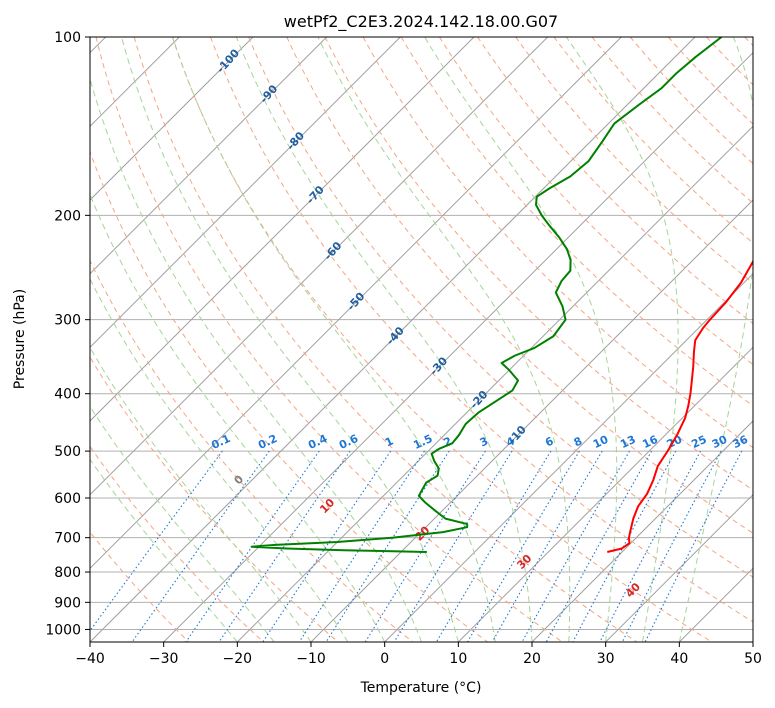  I want to click on mixing-ratio-label: 25, so click(698, 442).